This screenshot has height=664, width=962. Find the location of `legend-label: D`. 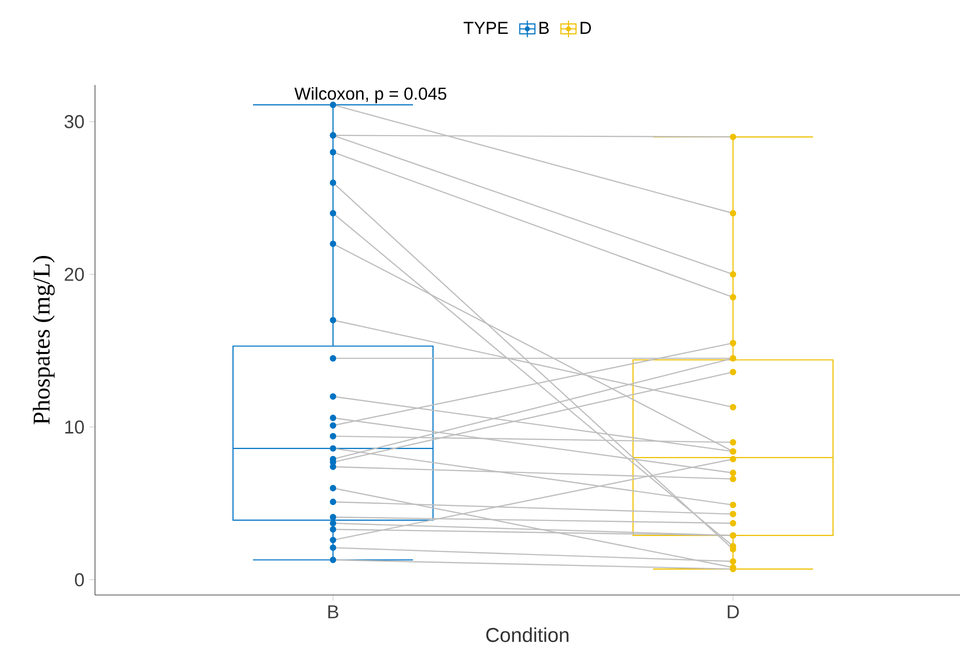

legend-label: D is located at coordinates (585, 28).